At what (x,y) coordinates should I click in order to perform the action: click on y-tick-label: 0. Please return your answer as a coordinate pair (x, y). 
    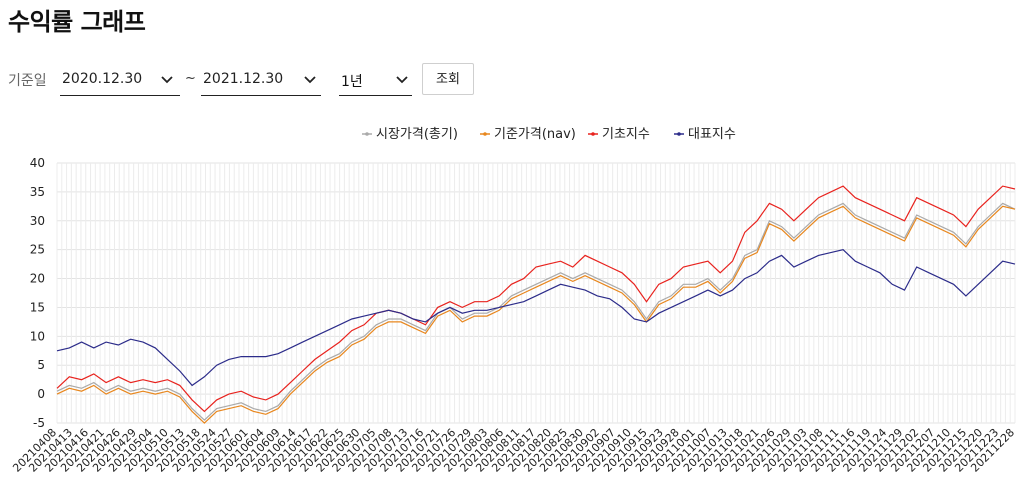
    Looking at the image, I should click on (41, 394).